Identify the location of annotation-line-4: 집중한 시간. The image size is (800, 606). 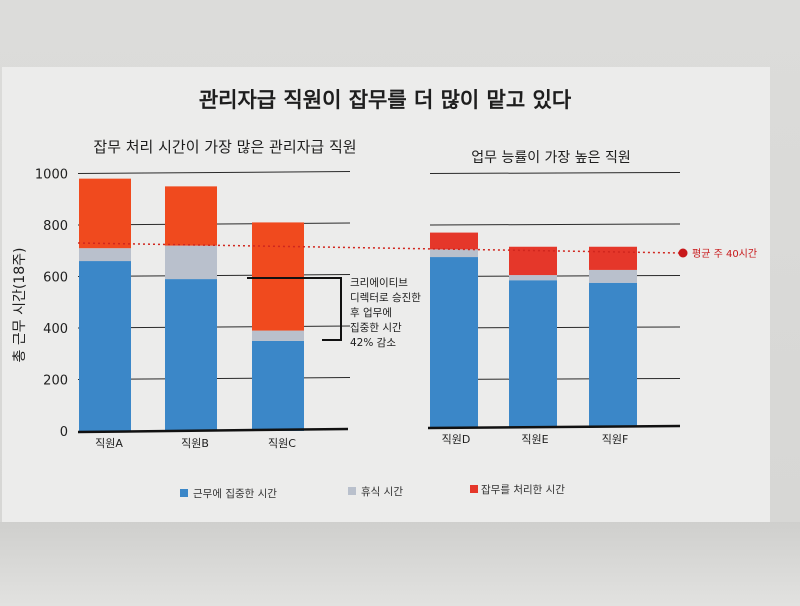
(376, 328).